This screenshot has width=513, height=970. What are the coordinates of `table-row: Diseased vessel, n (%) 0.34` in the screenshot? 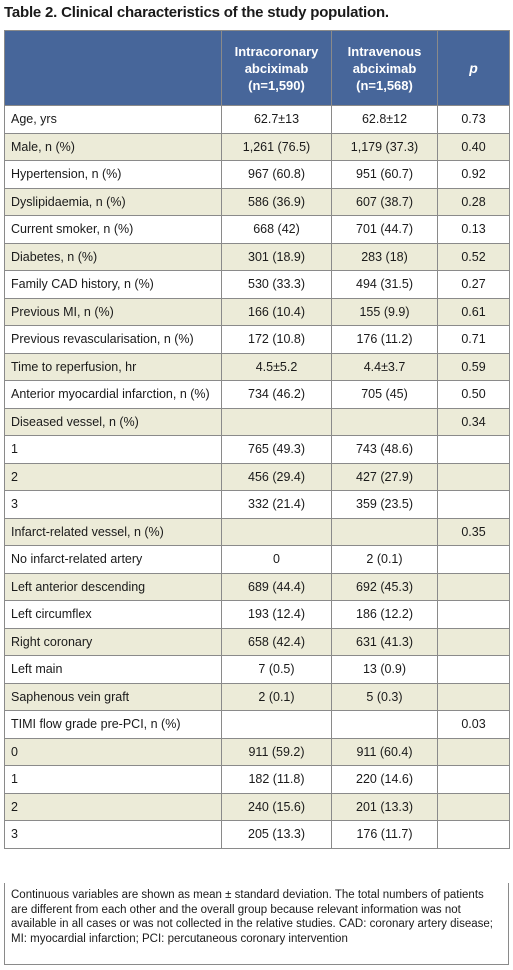 It's located at (257, 421).